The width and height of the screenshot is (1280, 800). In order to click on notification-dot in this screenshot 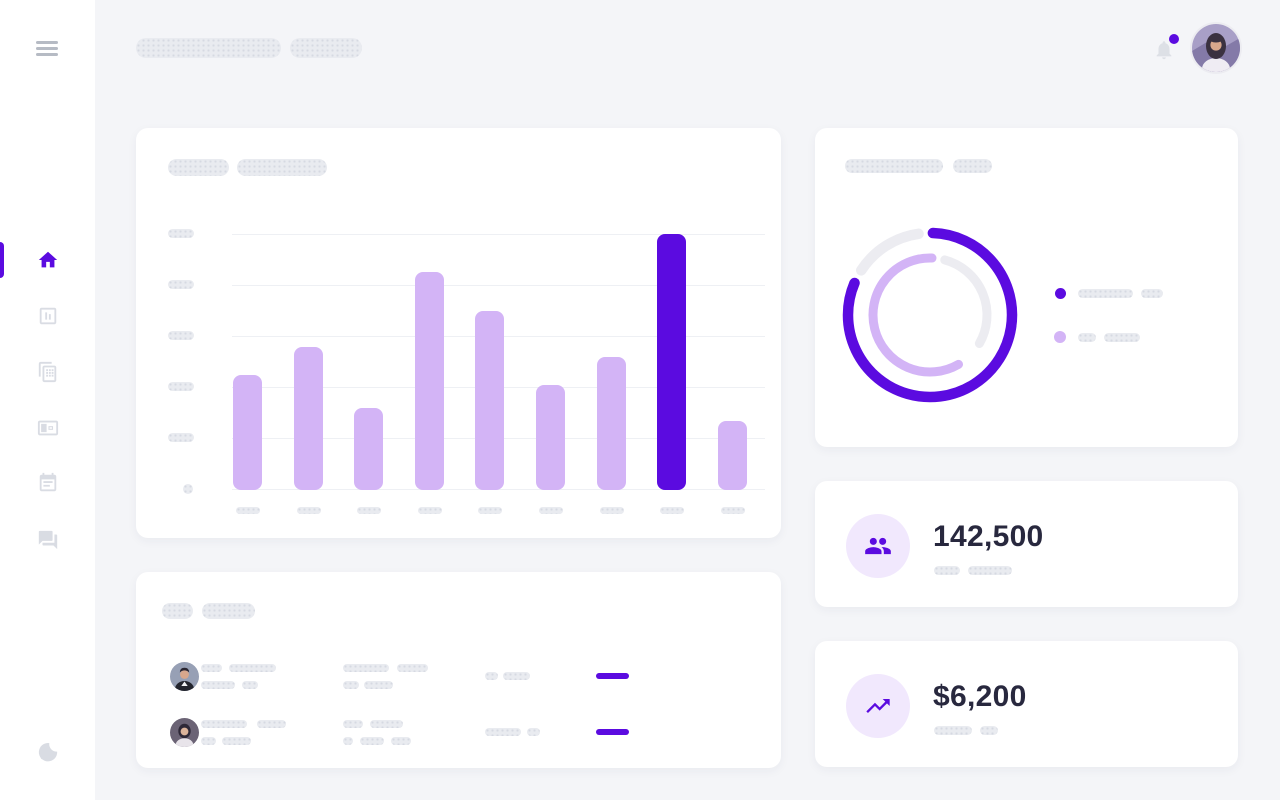, I will do `click(1174, 39)`.